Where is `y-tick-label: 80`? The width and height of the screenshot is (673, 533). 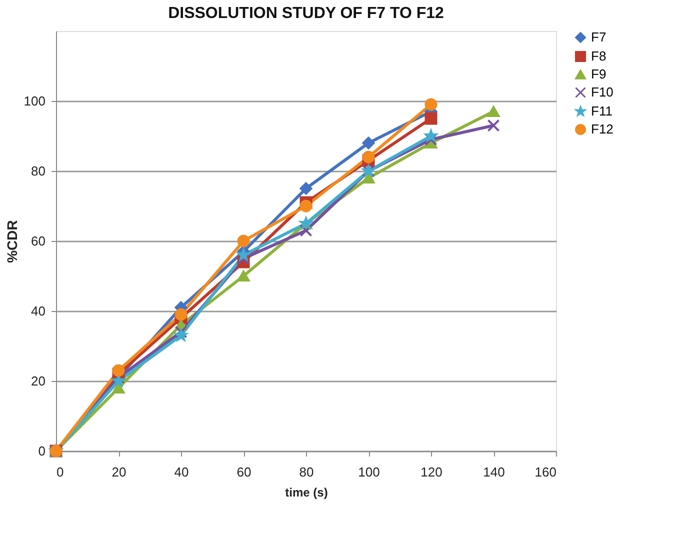
y-tick-label: 80 is located at coordinates (38, 171).